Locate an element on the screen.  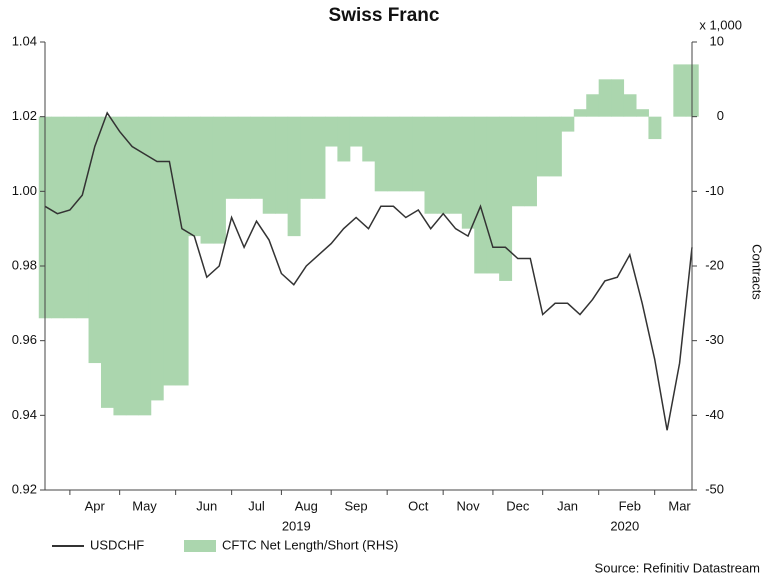
x-tick-label: Feb is located at coordinates (630, 505).